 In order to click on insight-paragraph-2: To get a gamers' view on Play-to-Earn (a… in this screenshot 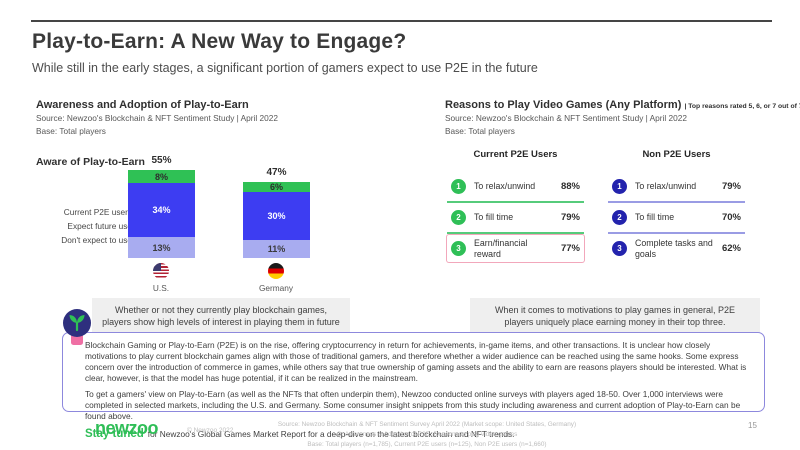, I will do `click(413, 405)`.